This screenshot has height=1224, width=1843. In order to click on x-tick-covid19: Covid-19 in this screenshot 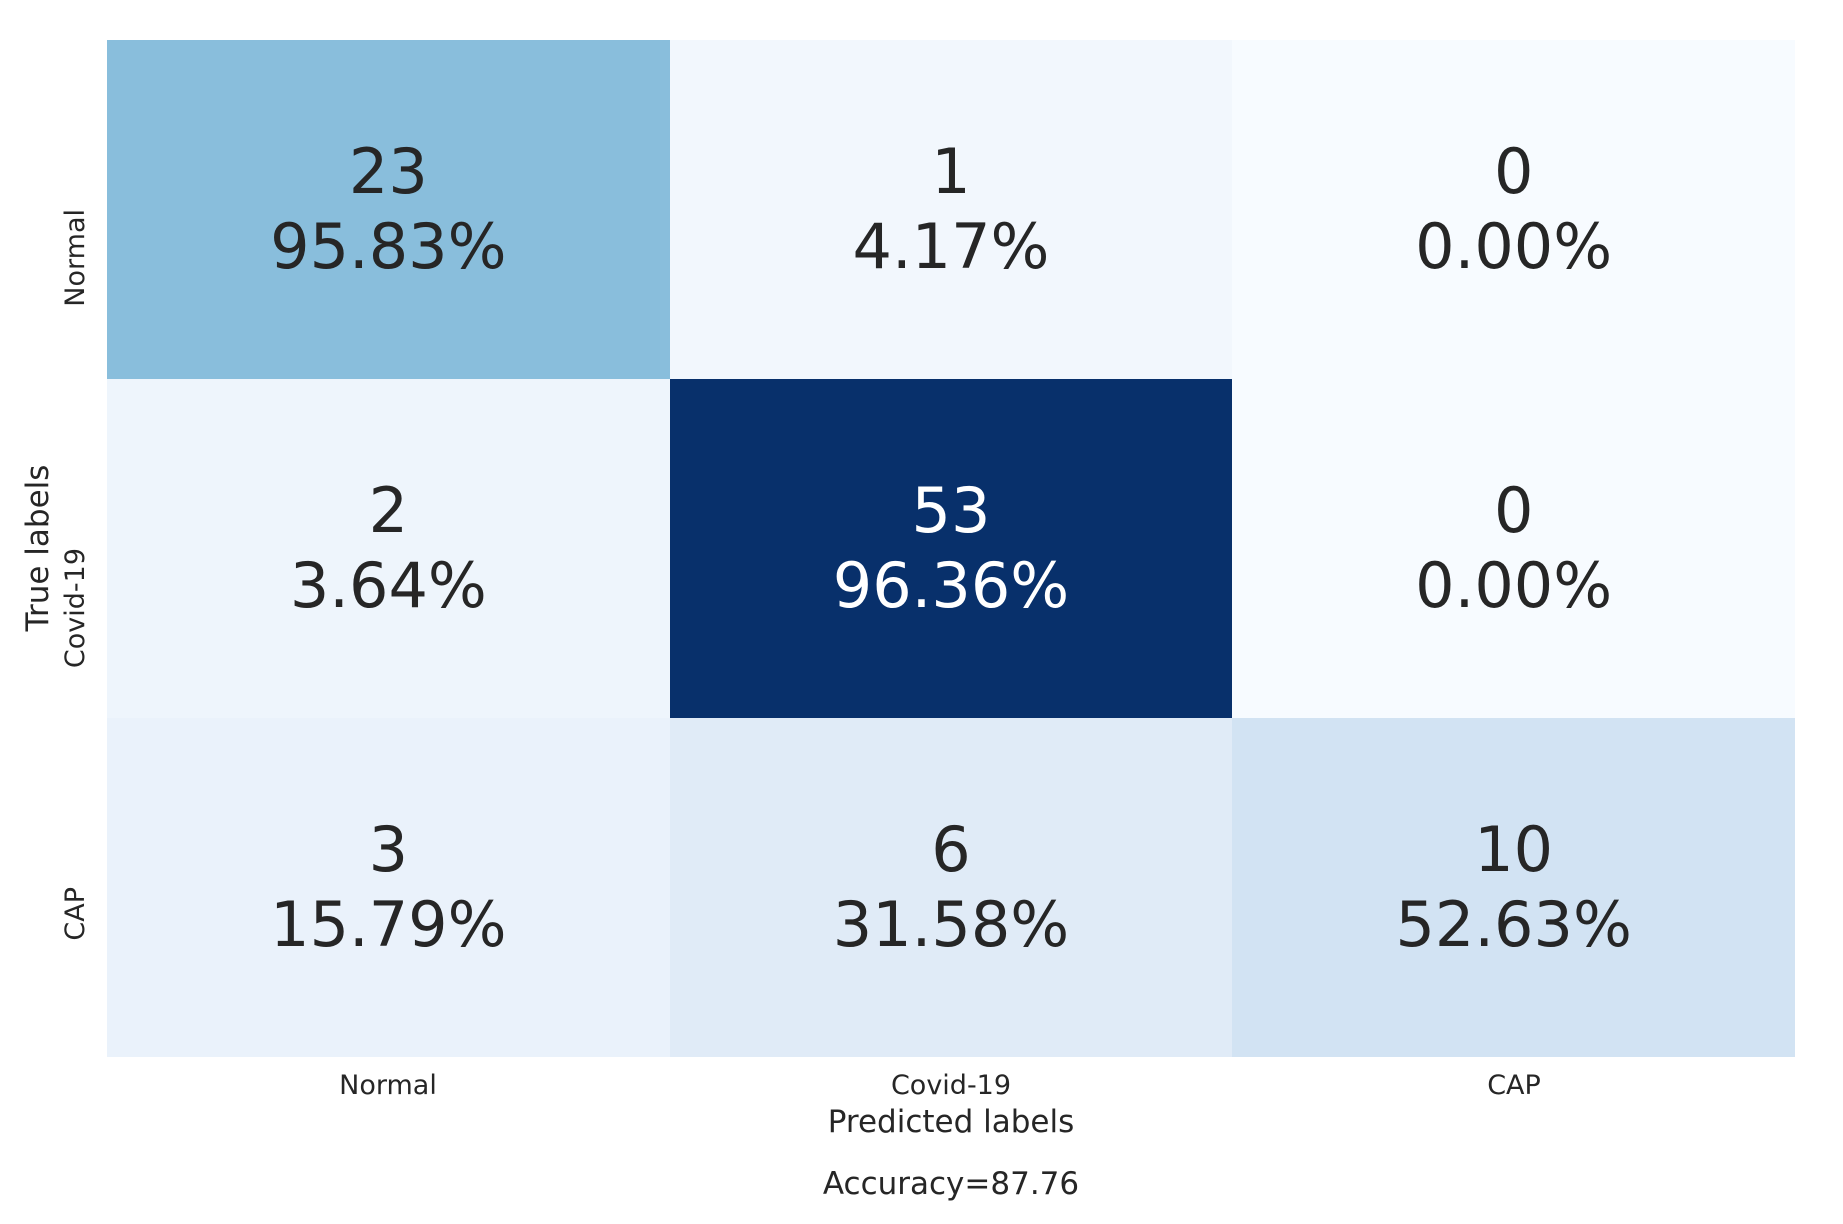, I will do `click(951, 1085)`.